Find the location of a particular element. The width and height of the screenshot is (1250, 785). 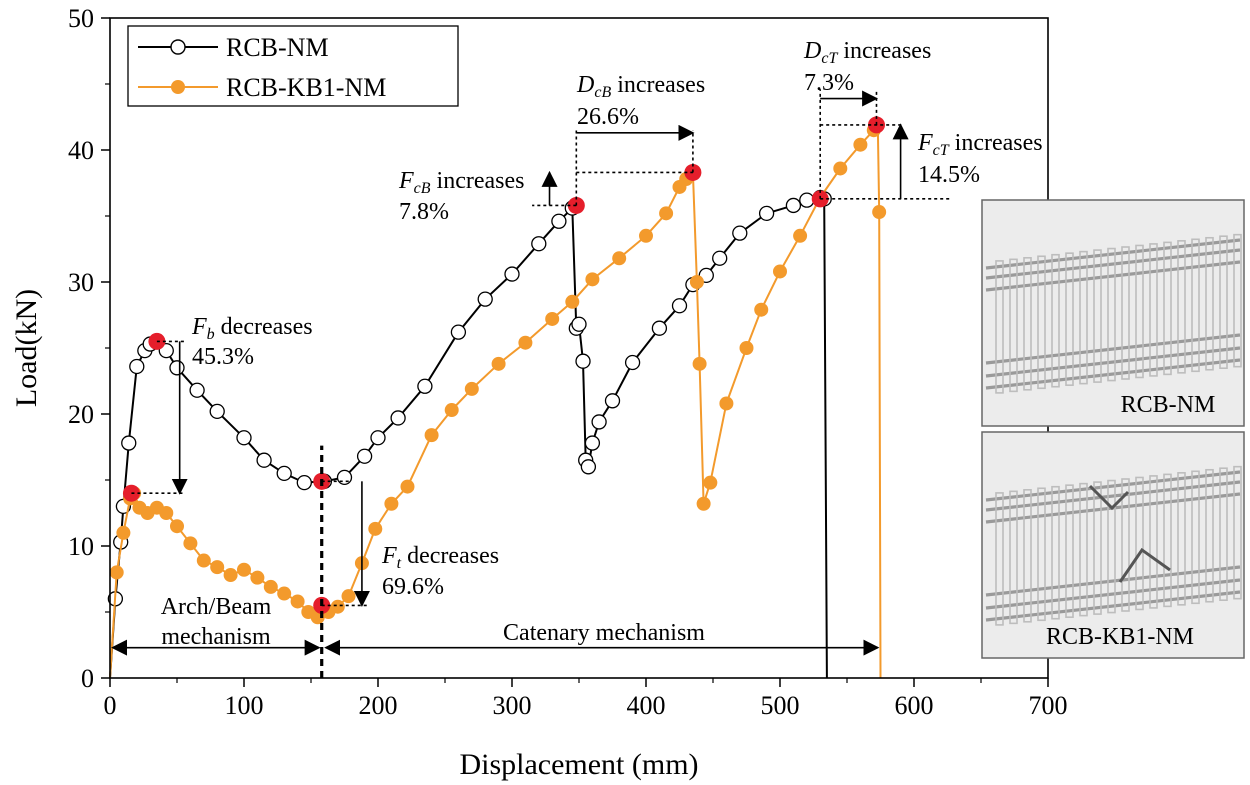

arch-label-line2: mechanism is located at coordinates (216, 637).